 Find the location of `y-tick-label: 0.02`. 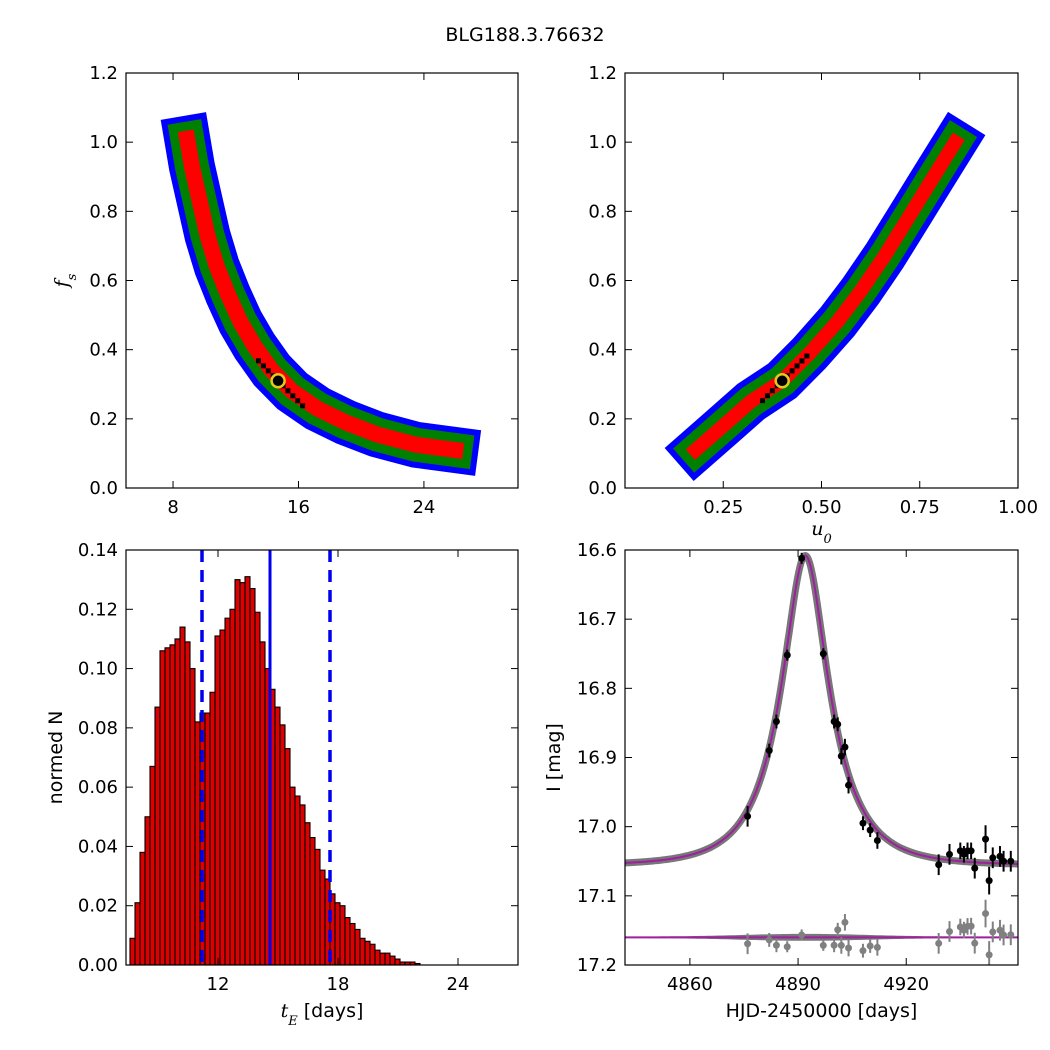

y-tick-label: 0.02 is located at coordinates (98, 906).